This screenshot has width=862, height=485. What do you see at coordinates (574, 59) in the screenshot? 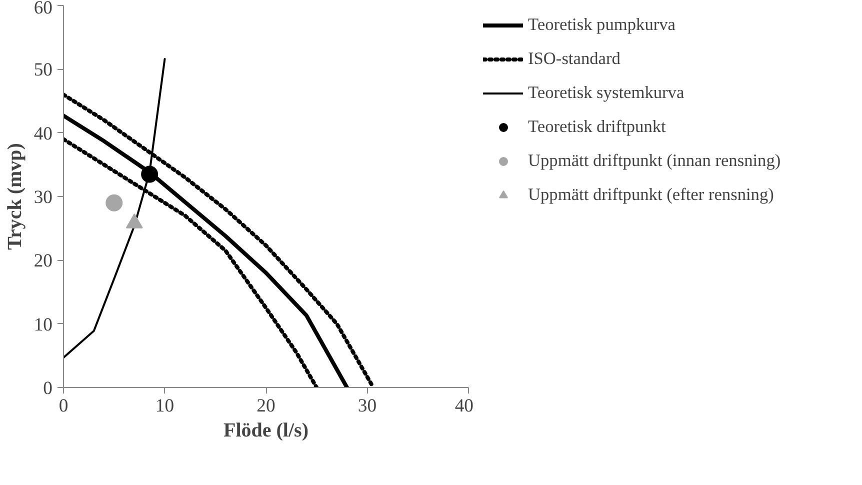
I see `legend-label: ISO-standard` at bounding box center [574, 59].